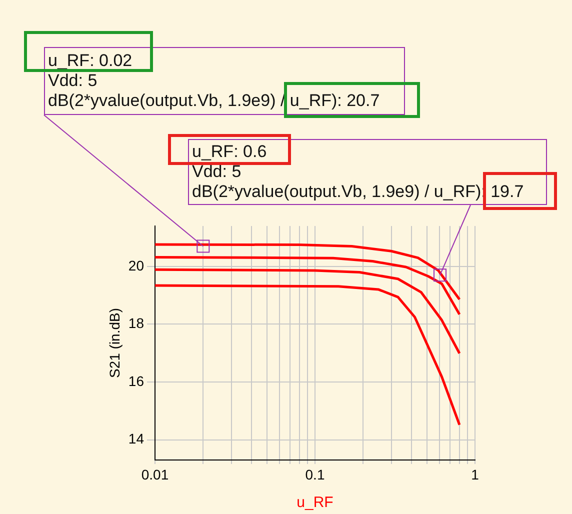 This screenshot has width=572, height=514. Describe the element at coordinates (155, 474) in the screenshot. I see `x-tick-label: 0.01` at that location.